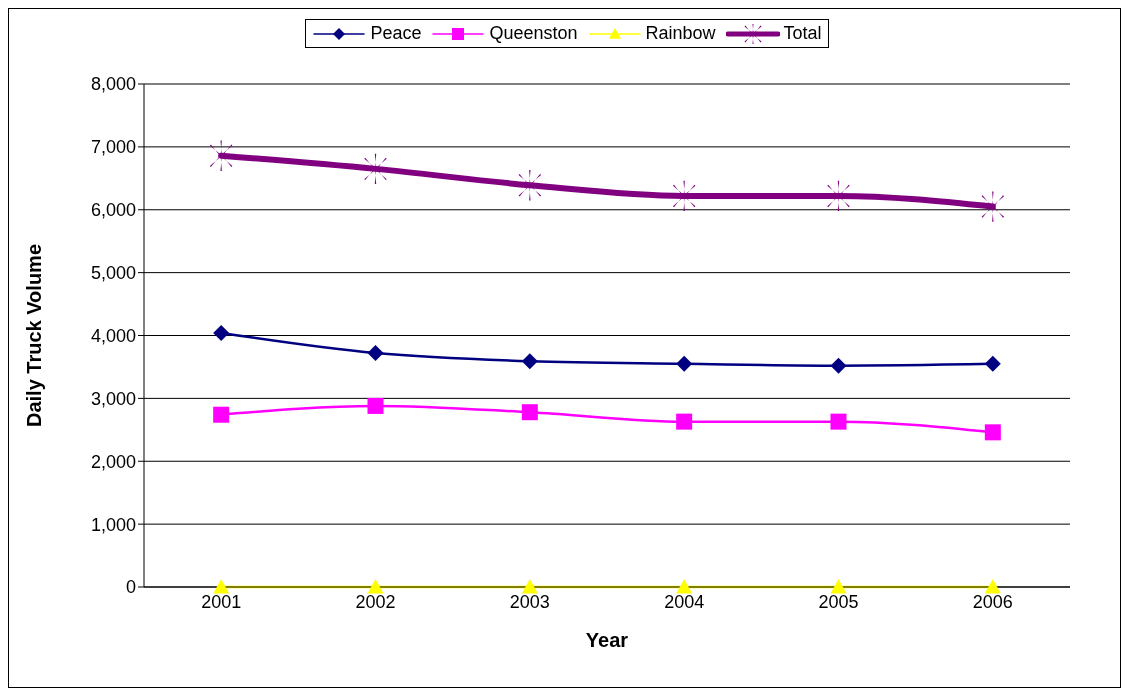  I want to click on y-tick-label: 6,000, so click(113, 210).